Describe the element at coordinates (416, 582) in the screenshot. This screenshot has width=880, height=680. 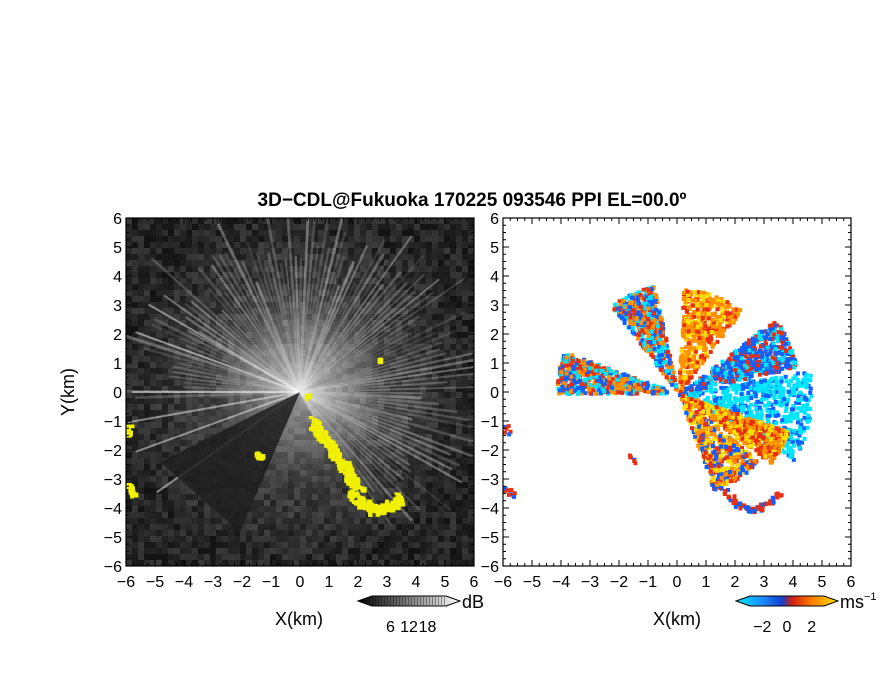
I see `x-tick-label: 4` at that location.